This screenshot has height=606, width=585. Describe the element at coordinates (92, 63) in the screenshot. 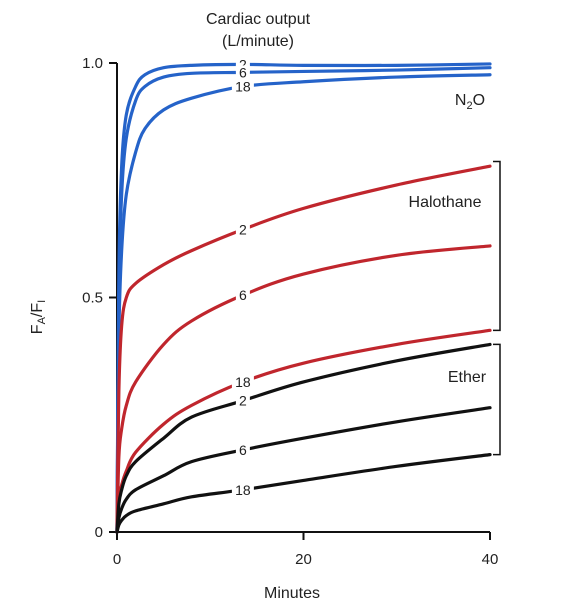

I see `y-tick-label: 1.0` at that location.